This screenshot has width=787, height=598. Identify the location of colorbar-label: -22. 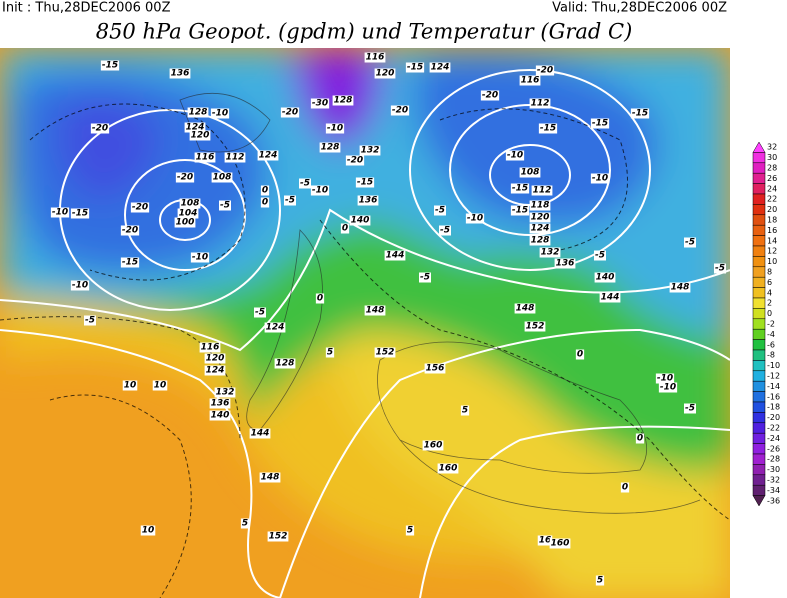
(773, 428).